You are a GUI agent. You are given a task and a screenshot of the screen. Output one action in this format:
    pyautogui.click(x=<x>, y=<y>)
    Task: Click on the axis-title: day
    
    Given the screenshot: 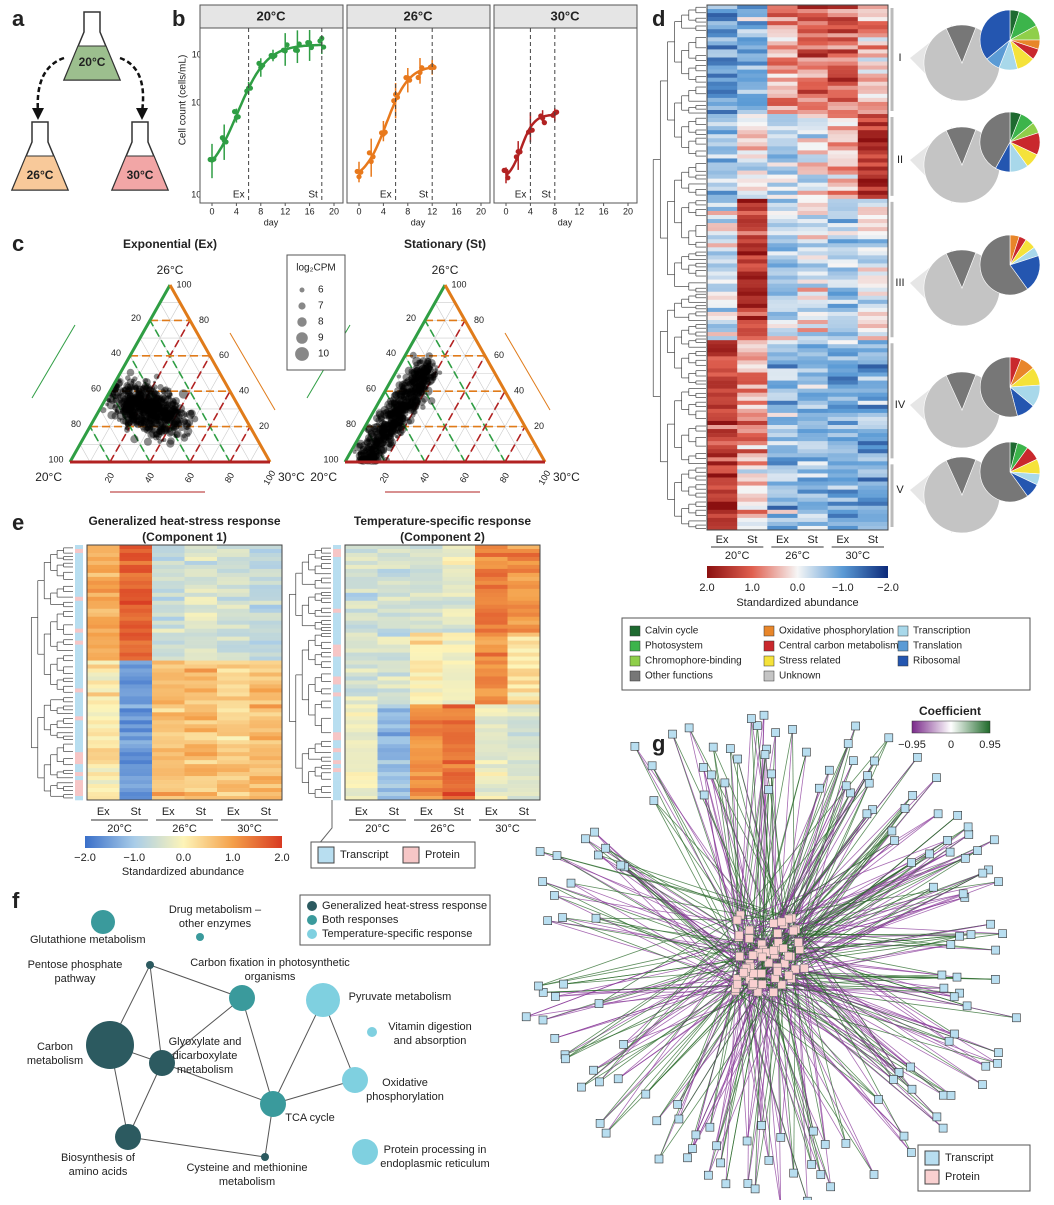 What is the action you would take?
    pyautogui.click(x=418, y=222)
    